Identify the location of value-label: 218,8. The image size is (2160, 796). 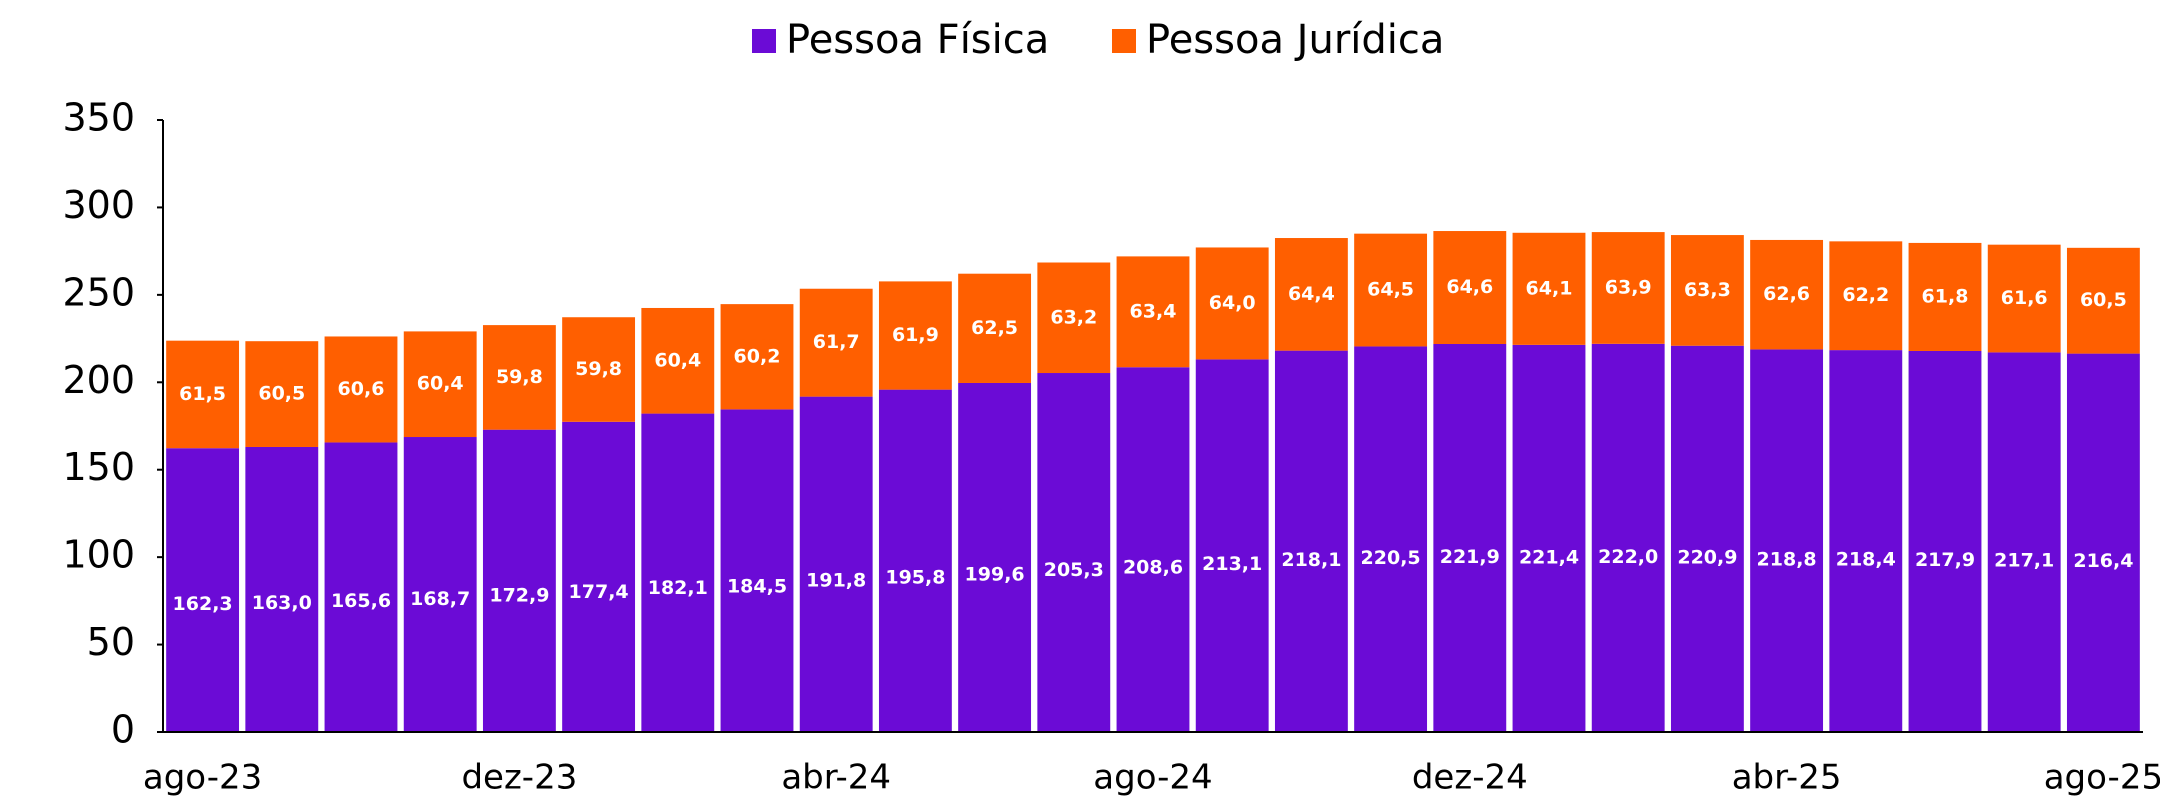
(1787, 559).